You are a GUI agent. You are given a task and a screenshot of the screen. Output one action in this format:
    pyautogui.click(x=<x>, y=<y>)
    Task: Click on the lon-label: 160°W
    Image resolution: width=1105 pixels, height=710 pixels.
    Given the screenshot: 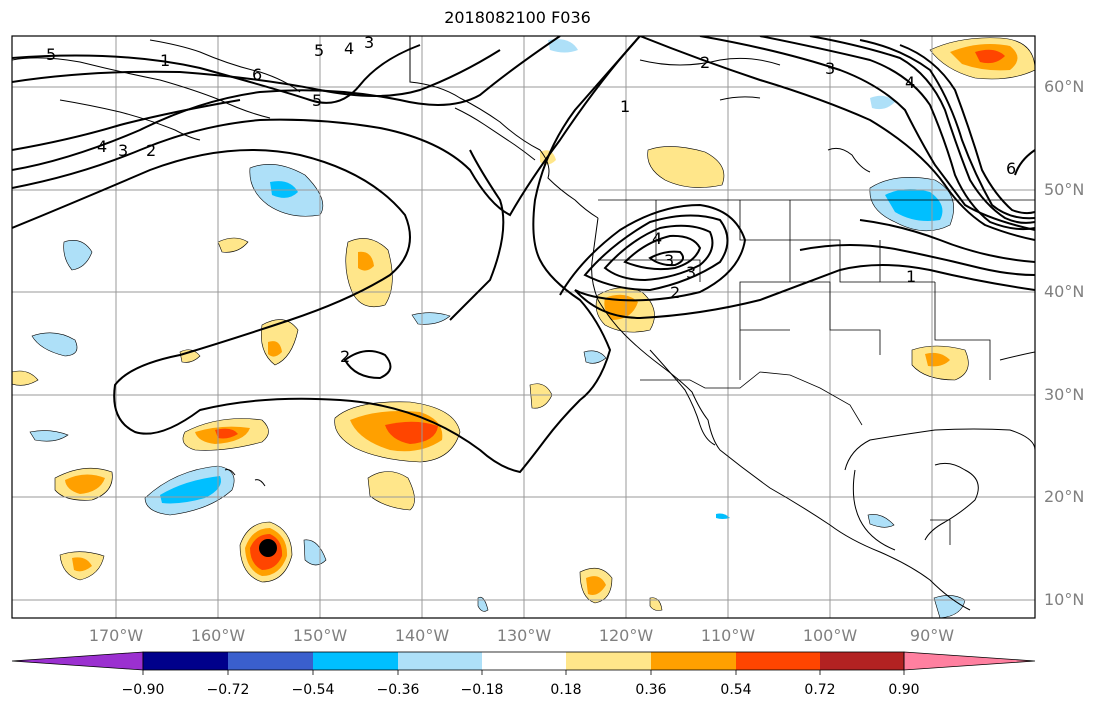 What is the action you would take?
    pyautogui.click(x=218, y=635)
    